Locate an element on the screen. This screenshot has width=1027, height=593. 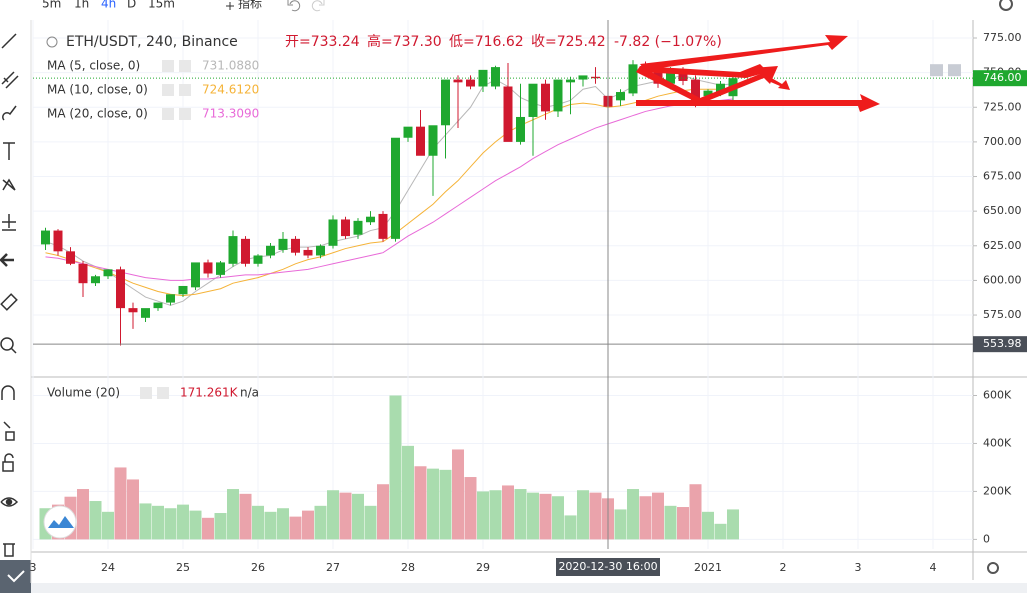
redo-icon is located at coordinates (318, 6).